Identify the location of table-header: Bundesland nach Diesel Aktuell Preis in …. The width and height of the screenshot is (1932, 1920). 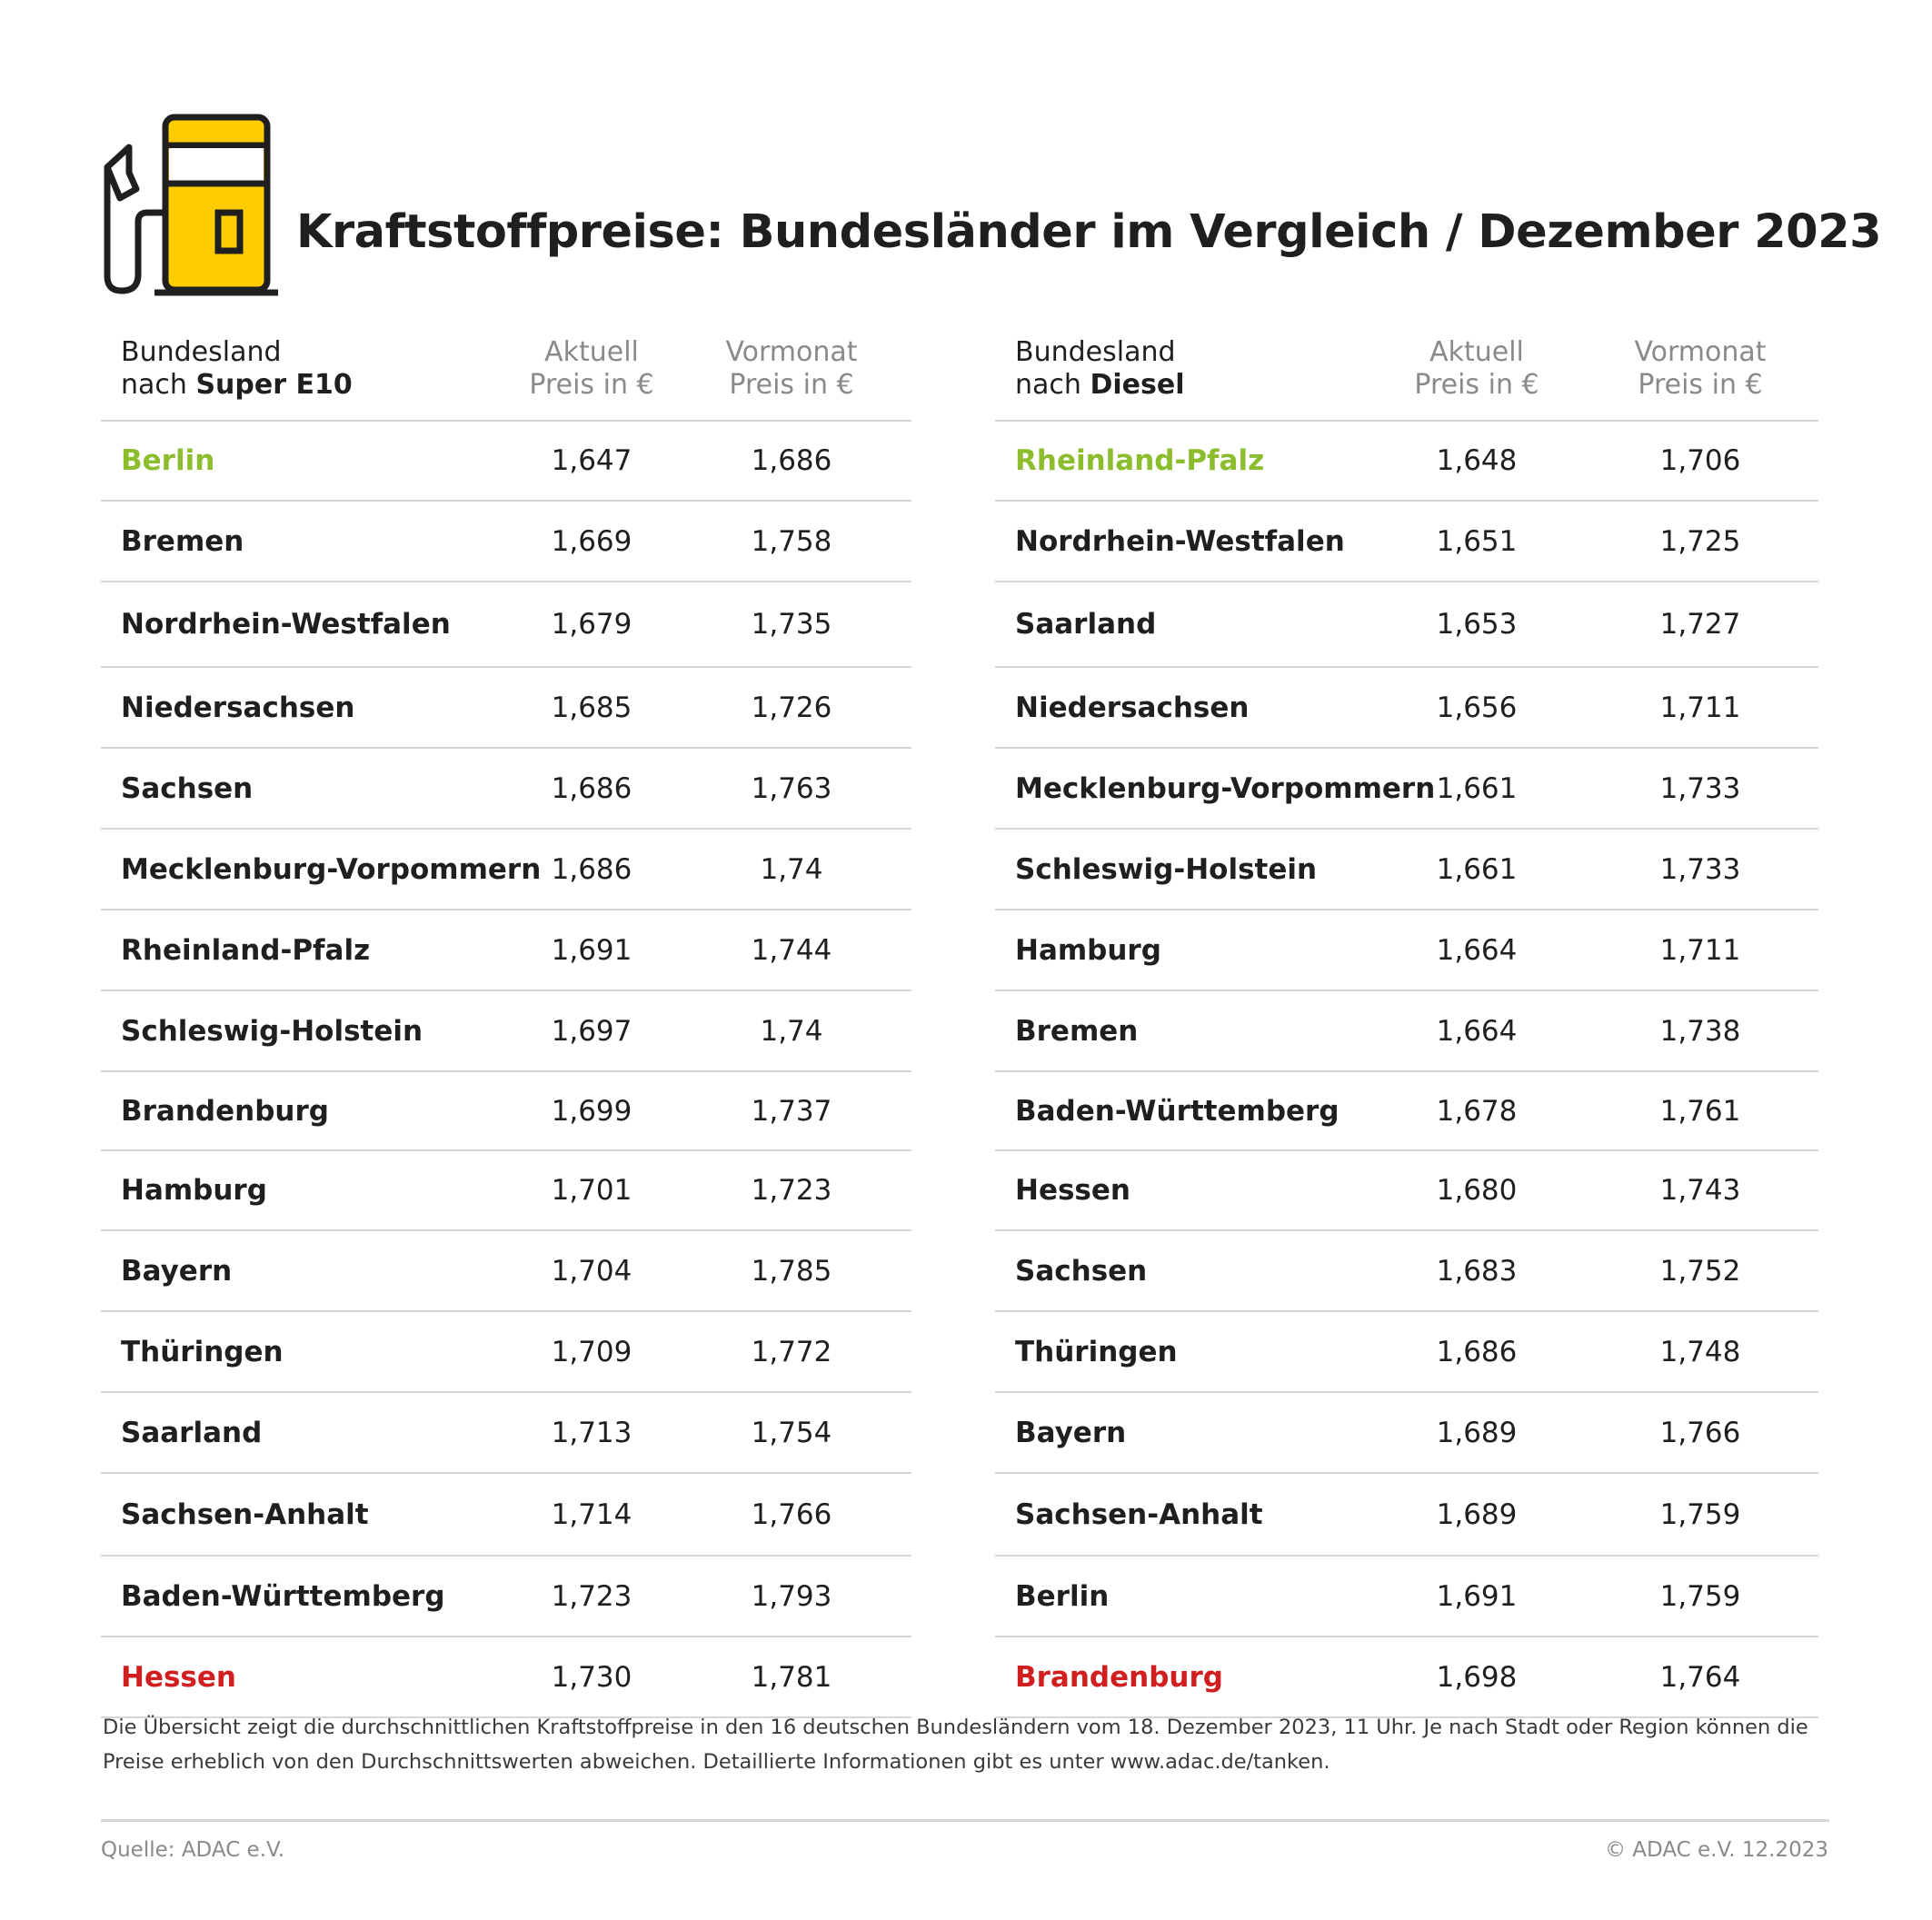
(1406, 375).